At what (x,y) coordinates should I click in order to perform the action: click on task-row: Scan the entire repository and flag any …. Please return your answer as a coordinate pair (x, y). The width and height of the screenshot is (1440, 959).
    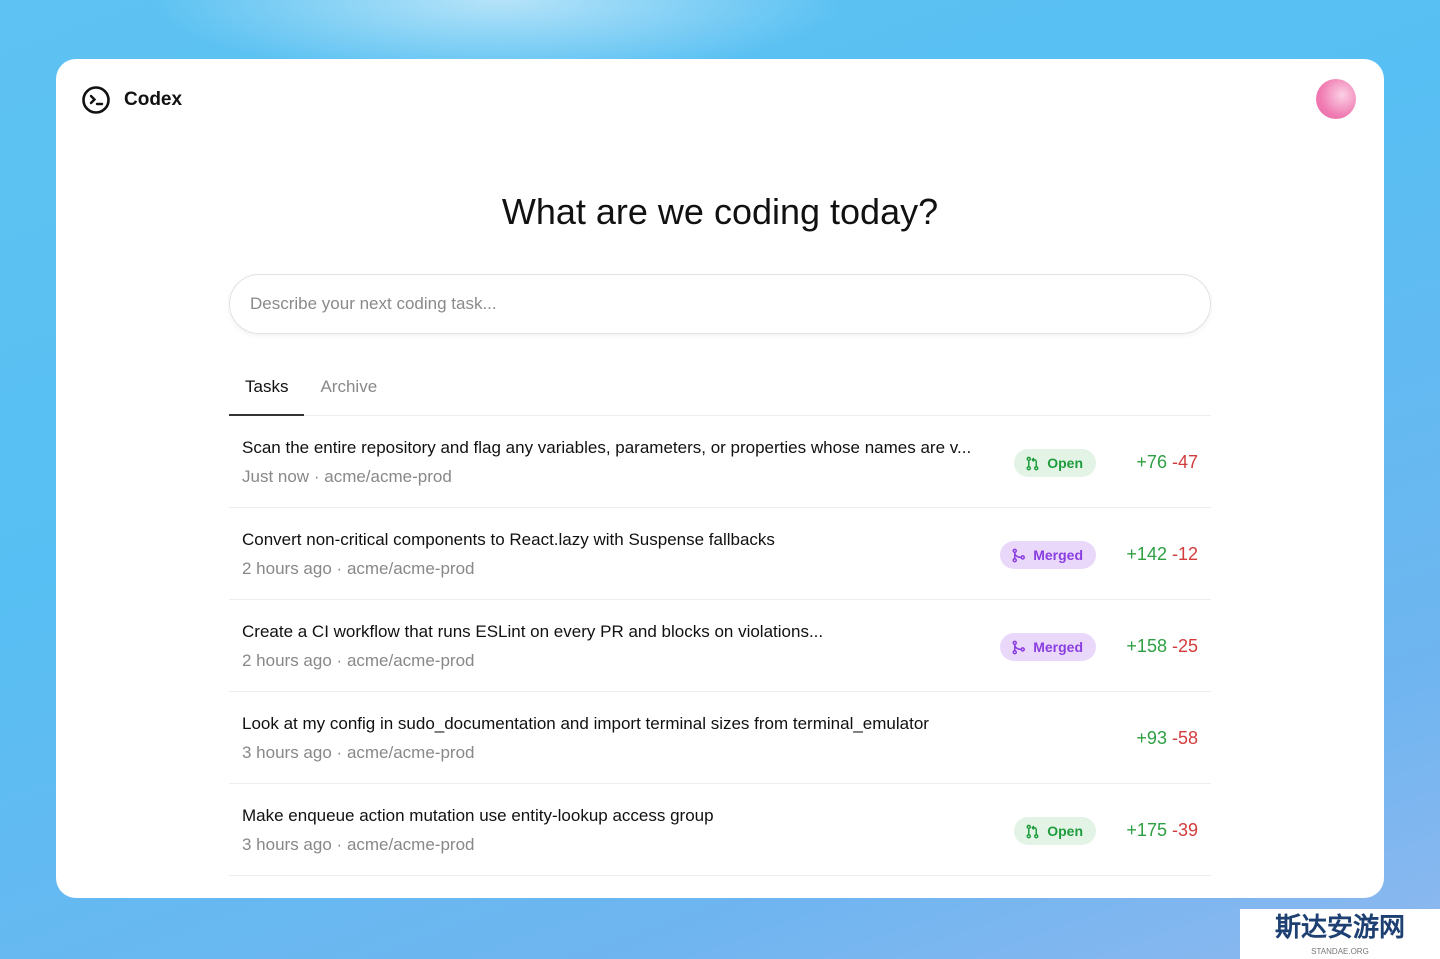
    Looking at the image, I should click on (720, 462).